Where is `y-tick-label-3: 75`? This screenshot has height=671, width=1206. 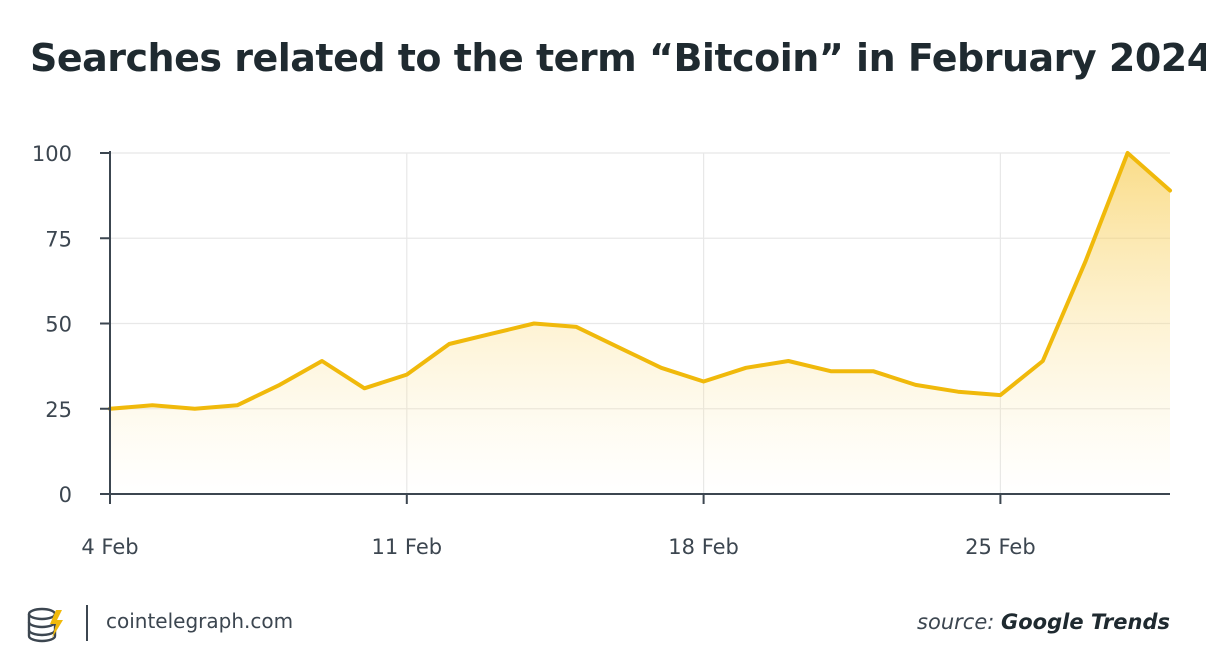
y-tick-label-3: 75 is located at coordinates (58, 239).